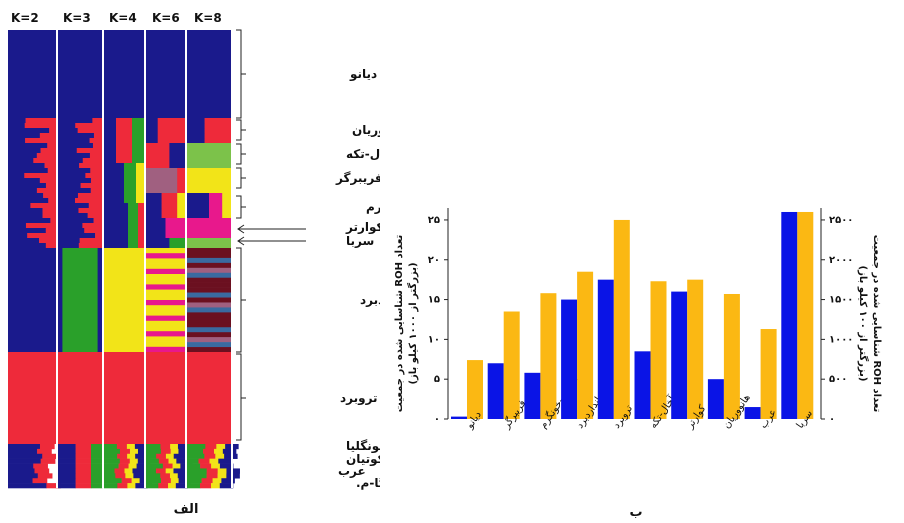  I want to click on label-yakutian: یاکوتیان, so click(363, 459).